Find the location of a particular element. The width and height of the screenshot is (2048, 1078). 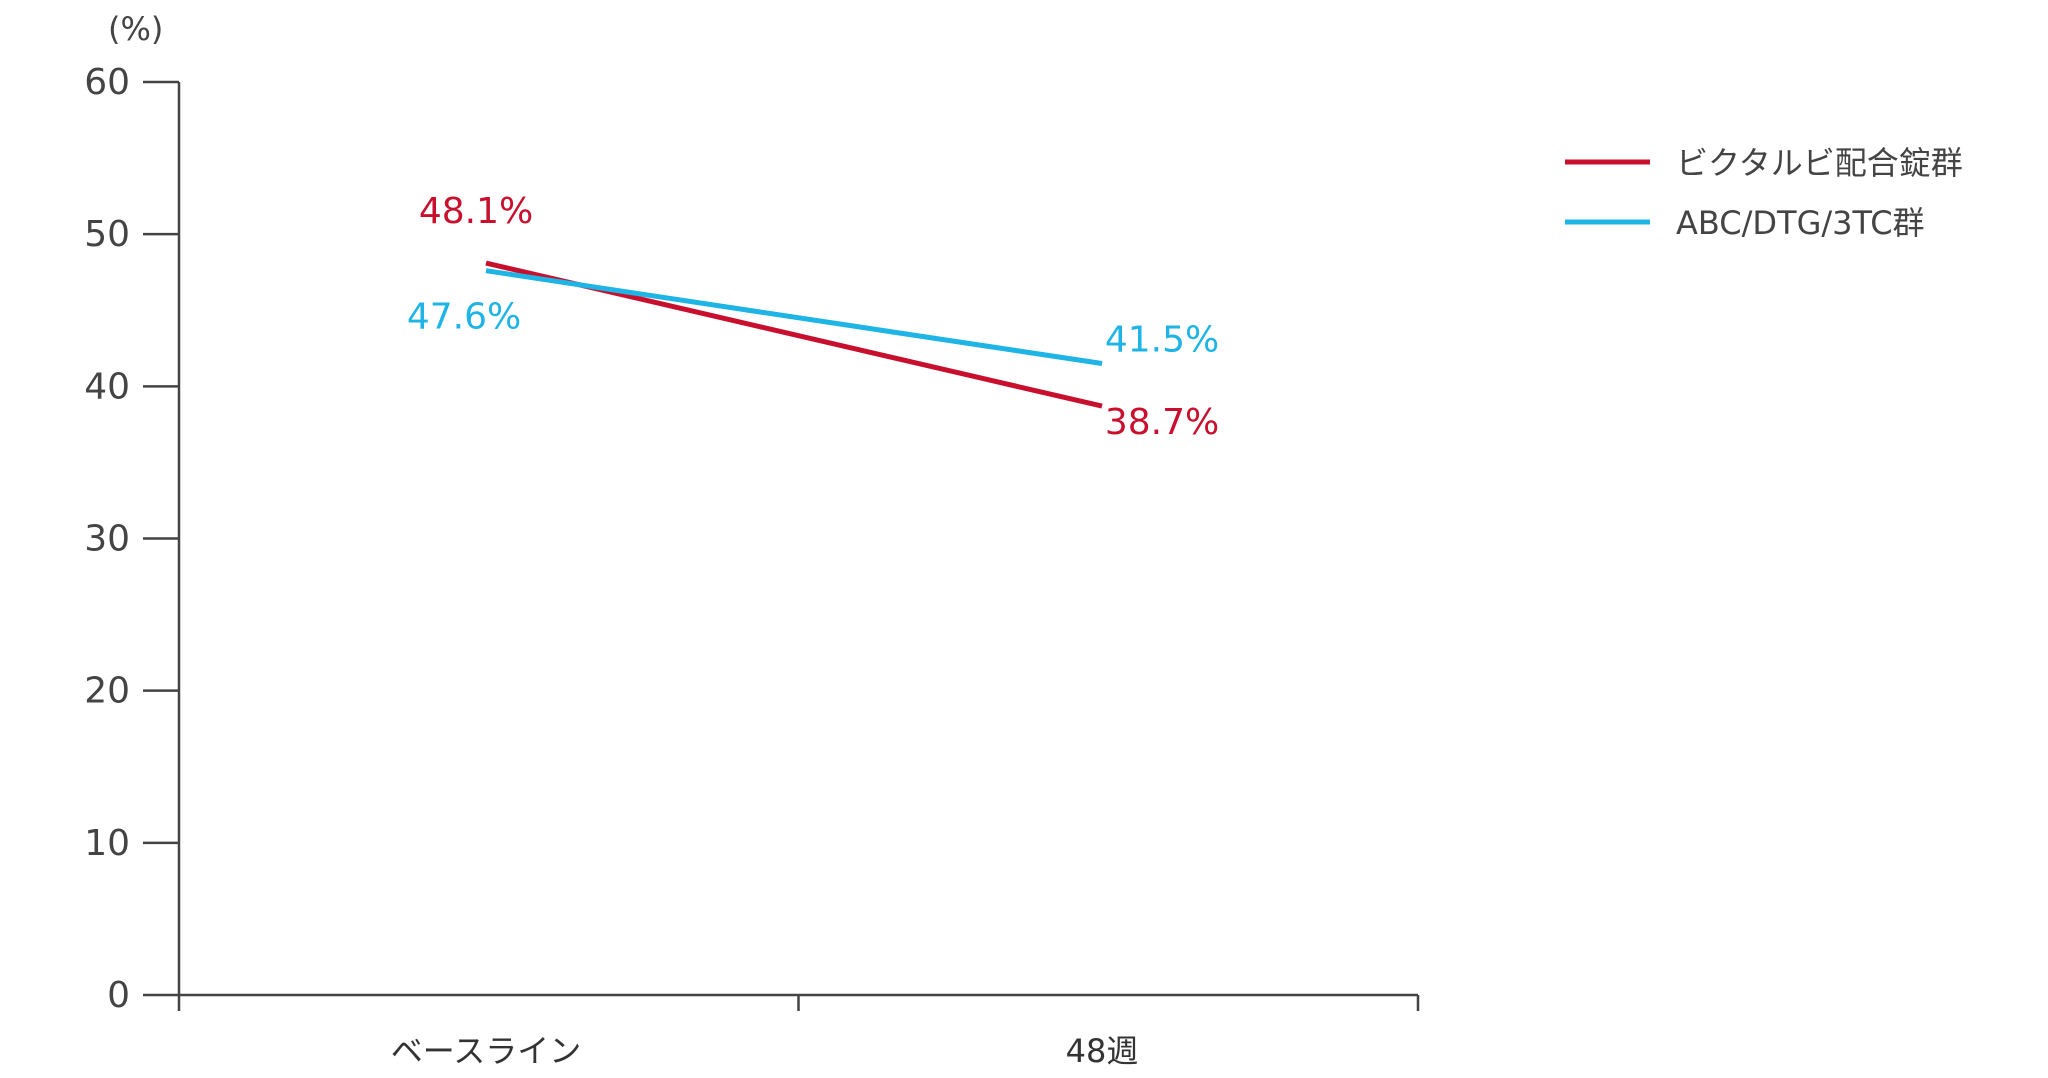

data-labels: 48.1% 38.7% 47.6% 41.5% is located at coordinates (813, 317).